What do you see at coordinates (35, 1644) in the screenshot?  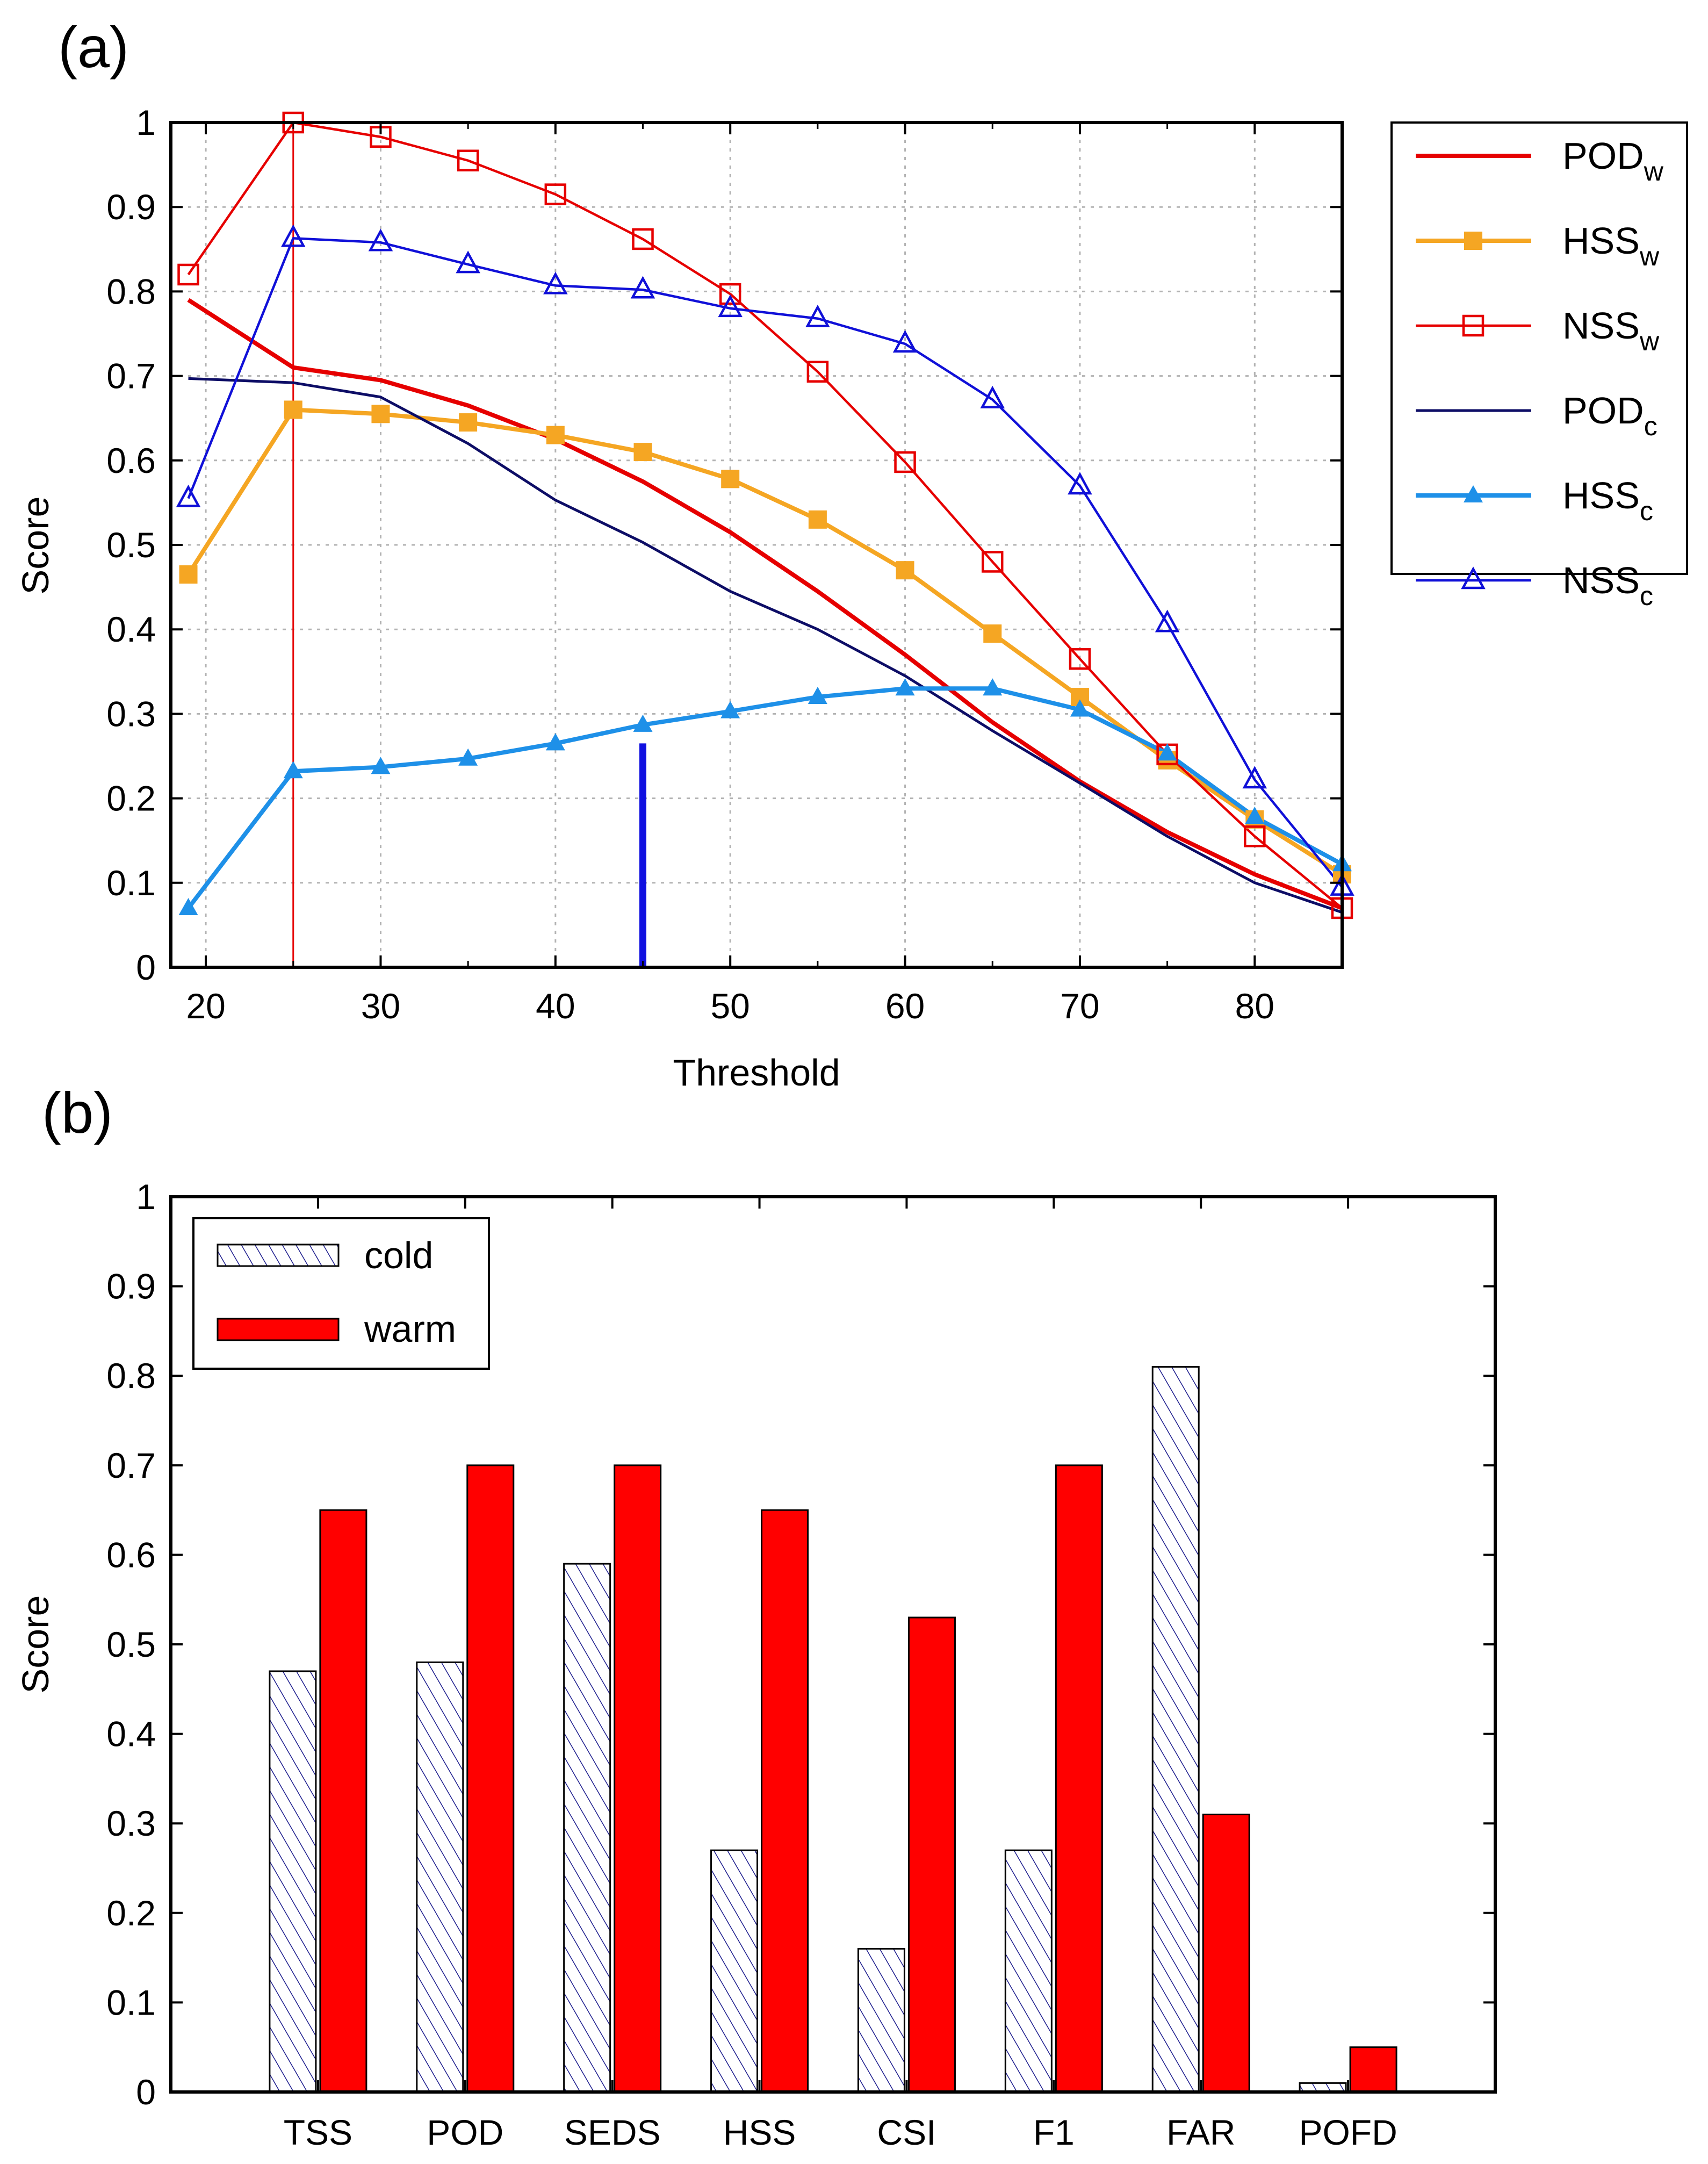 I see `panel-b-y-axis-title: Score` at bounding box center [35, 1644].